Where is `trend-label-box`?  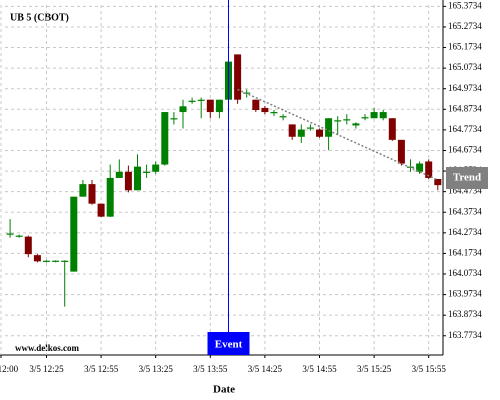 trend-label-box is located at coordinates (467, 178).